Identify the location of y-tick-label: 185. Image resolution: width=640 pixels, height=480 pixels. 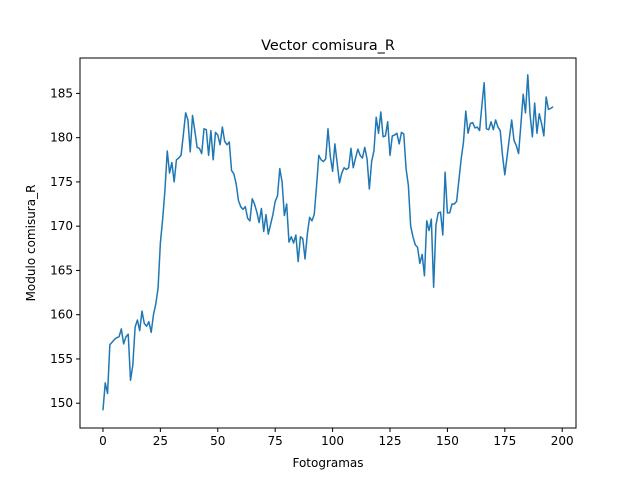
(61, 93).